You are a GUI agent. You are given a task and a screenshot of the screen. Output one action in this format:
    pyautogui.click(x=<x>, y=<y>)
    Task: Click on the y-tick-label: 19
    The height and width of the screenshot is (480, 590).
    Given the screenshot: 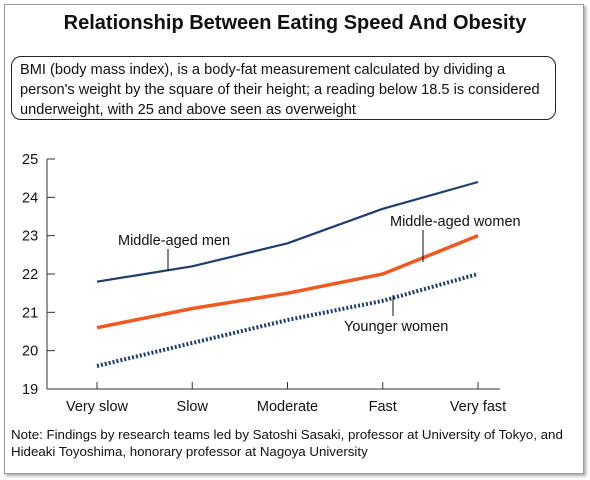 What is the action you would take?
    pyautogui.click(x=30, y=390)
    